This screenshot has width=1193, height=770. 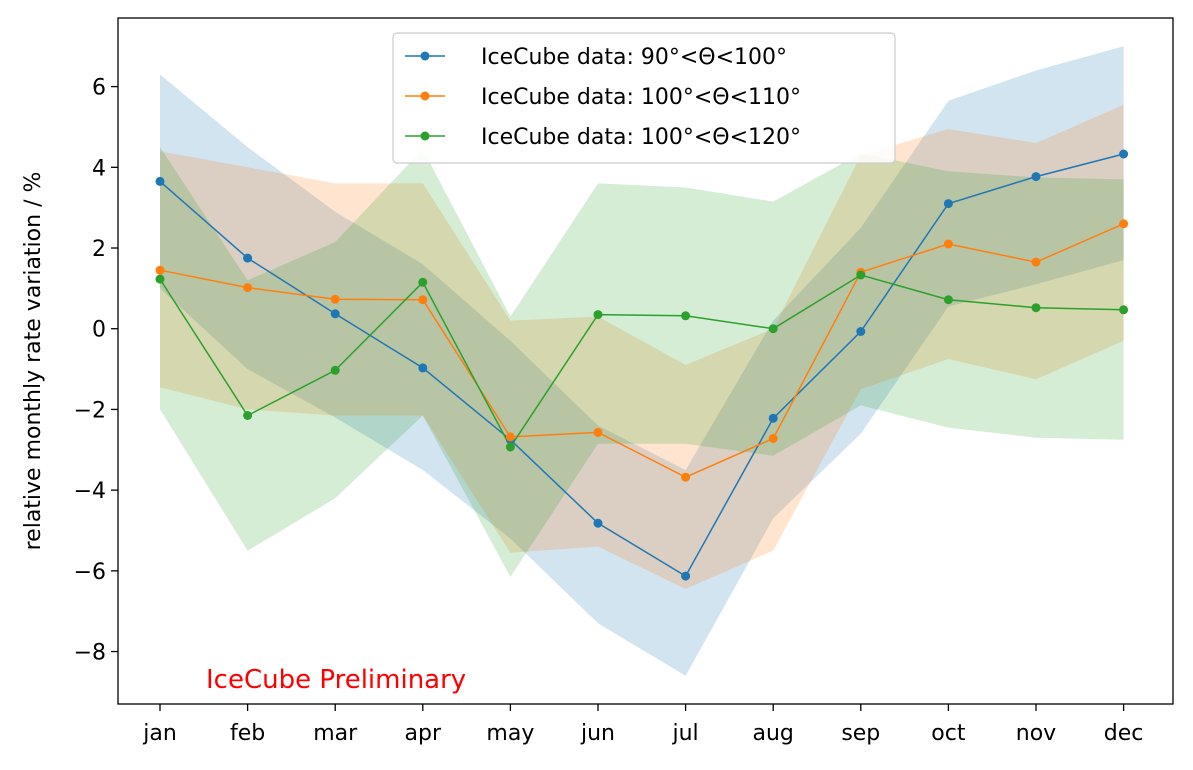 What do you see at coordinates (686, 576) in the screenshot?
I see `point-series-1-jul` at bounding box center [686, 576].